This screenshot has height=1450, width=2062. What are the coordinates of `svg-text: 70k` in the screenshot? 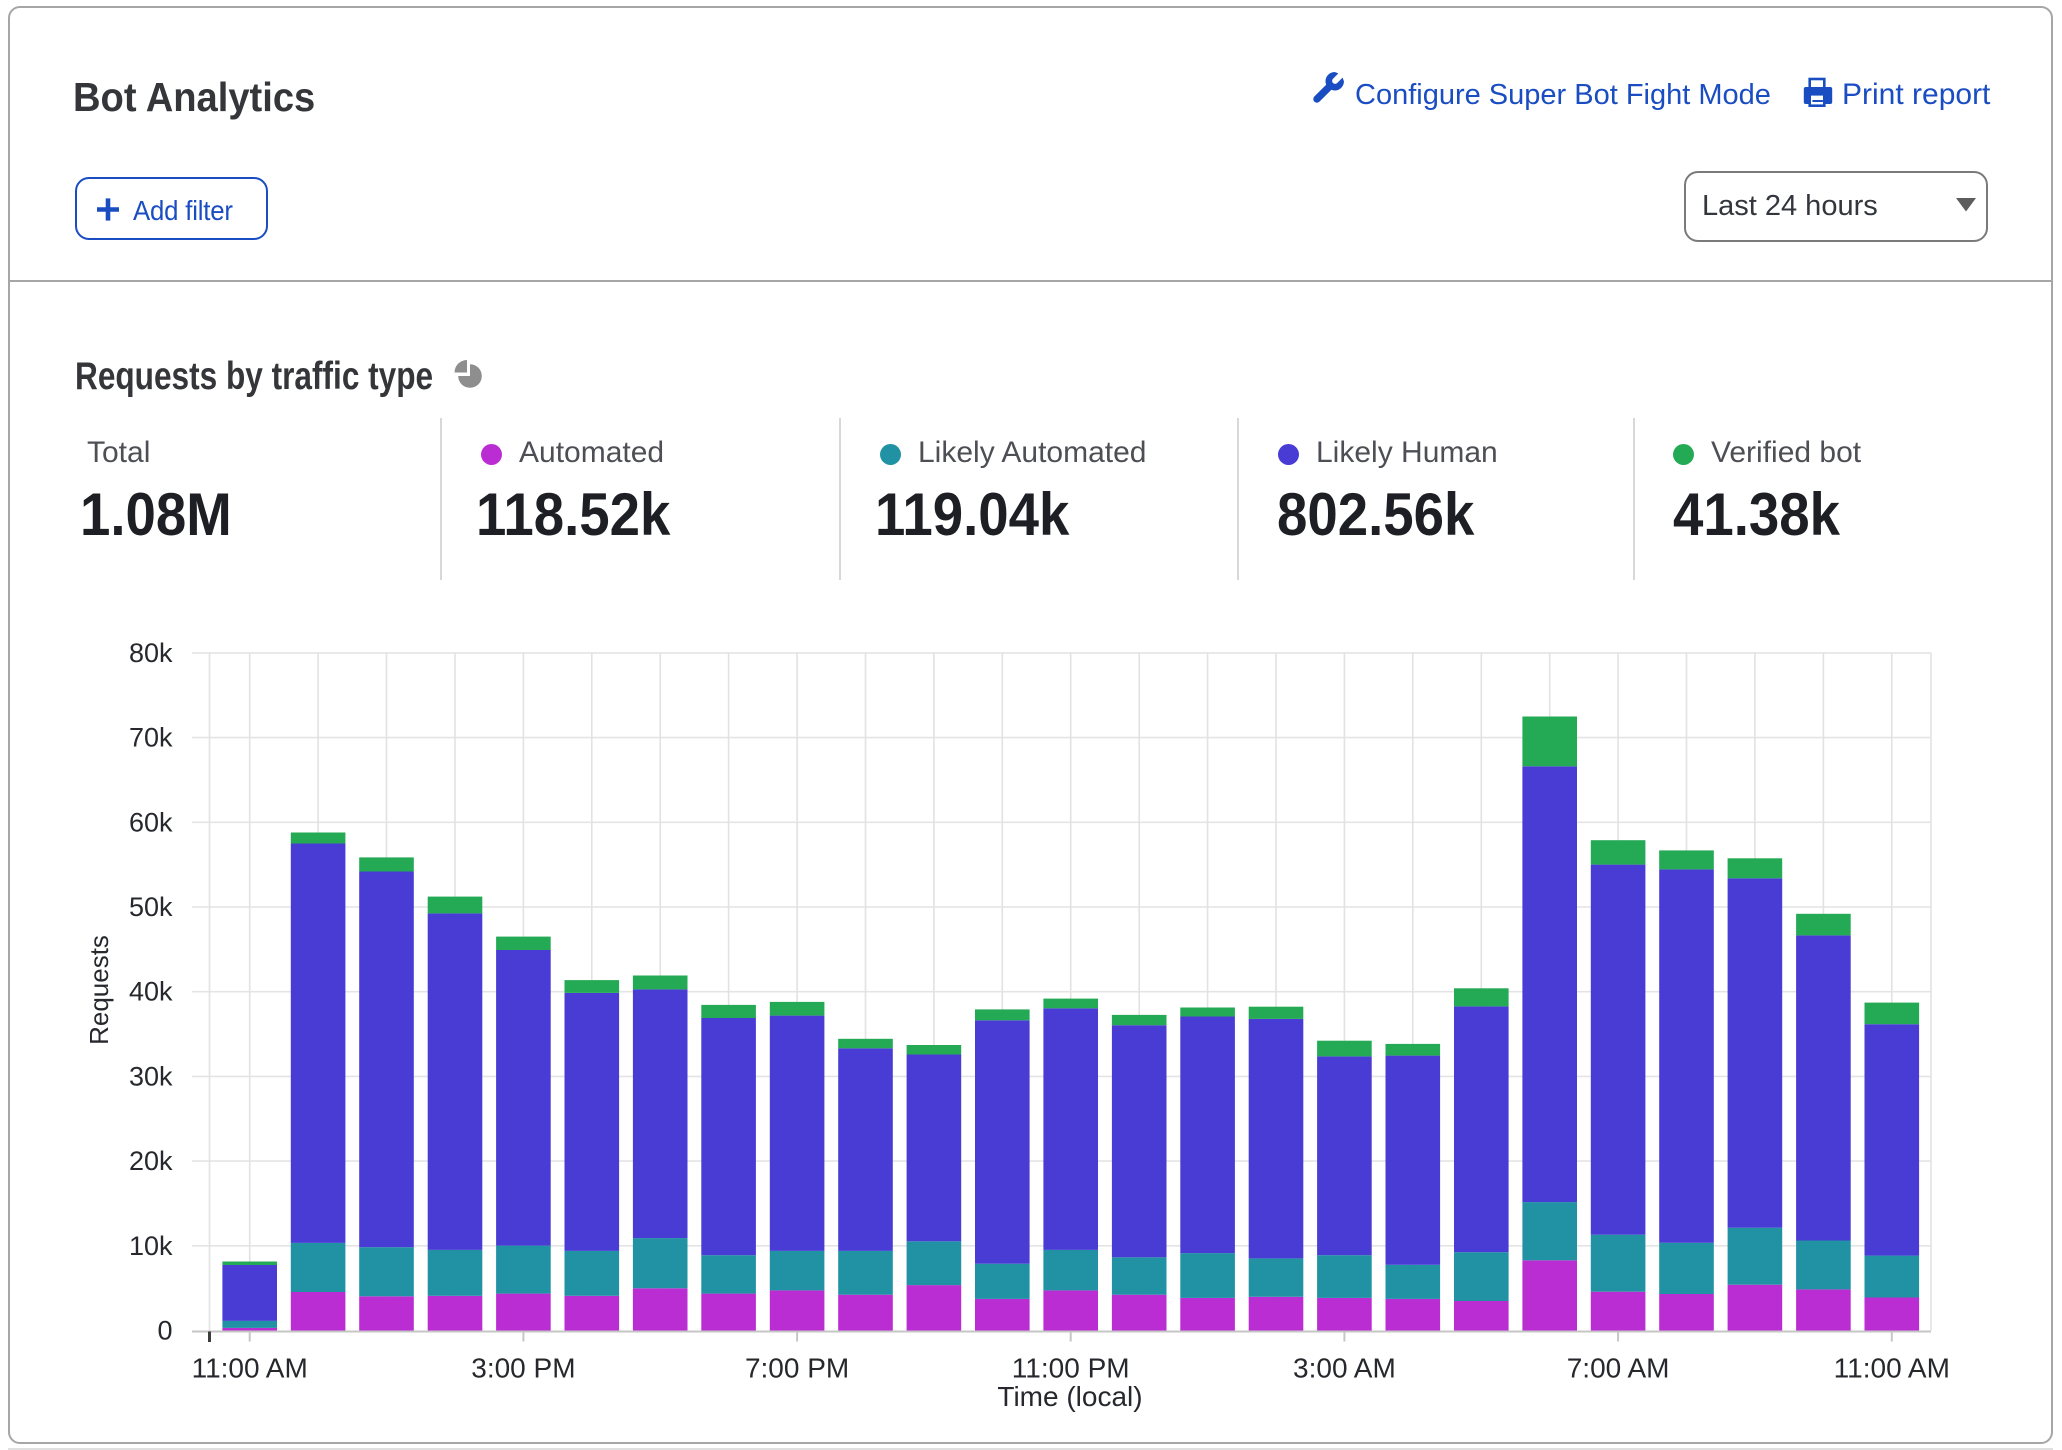 It's located at (151, 738).